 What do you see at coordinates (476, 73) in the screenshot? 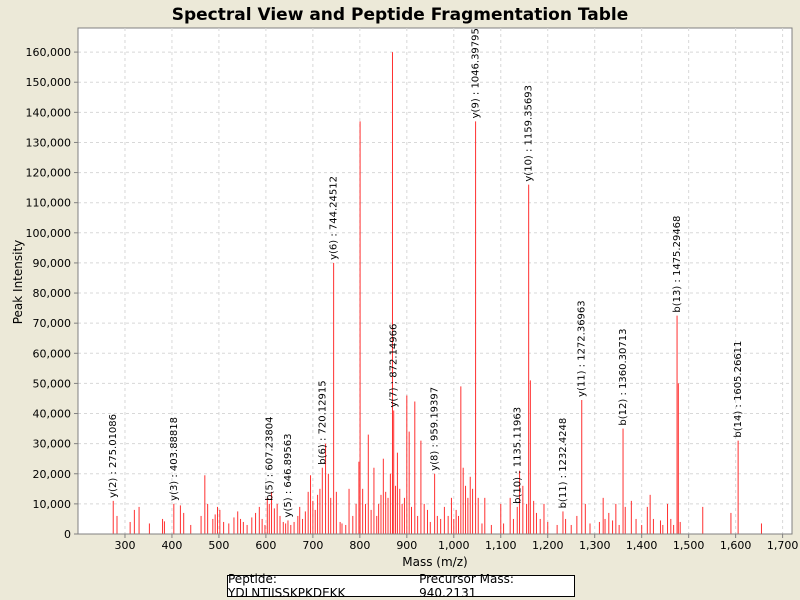
I see `fragment-annotation: y(9) : 1046.39795` at bounding box center [476, 73].